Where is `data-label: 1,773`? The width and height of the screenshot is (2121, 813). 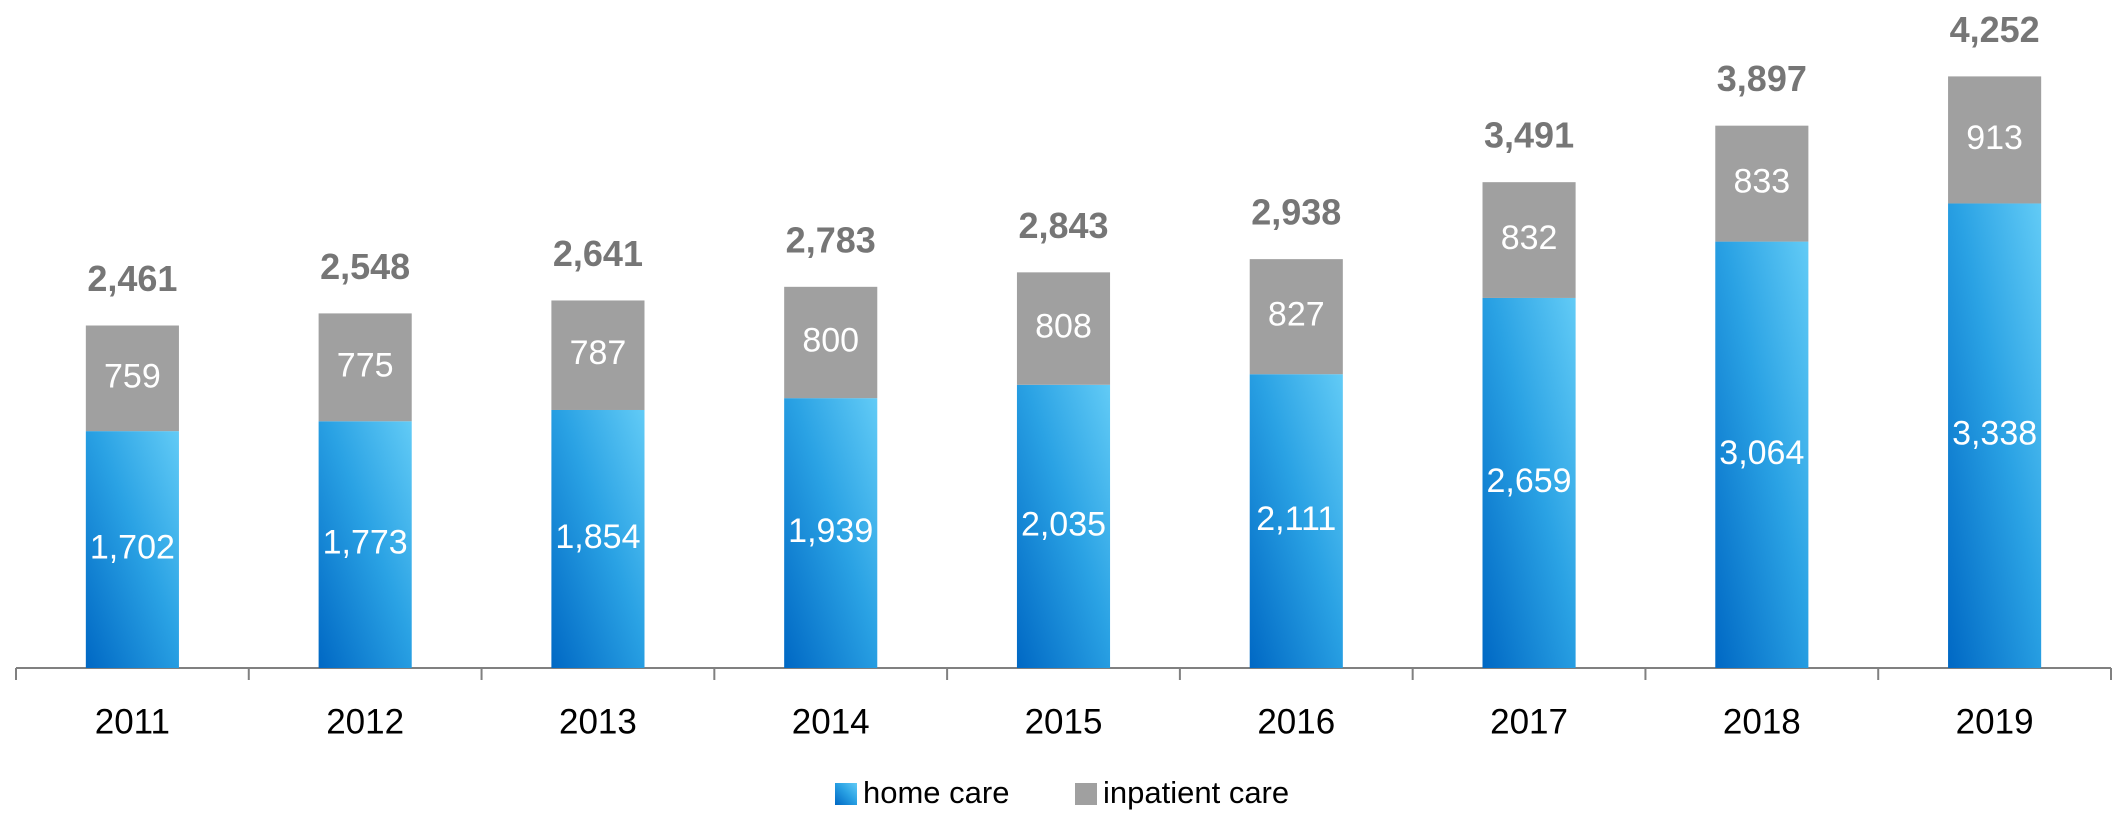 data-label: 1,773 is located at coordinates (365, 543).